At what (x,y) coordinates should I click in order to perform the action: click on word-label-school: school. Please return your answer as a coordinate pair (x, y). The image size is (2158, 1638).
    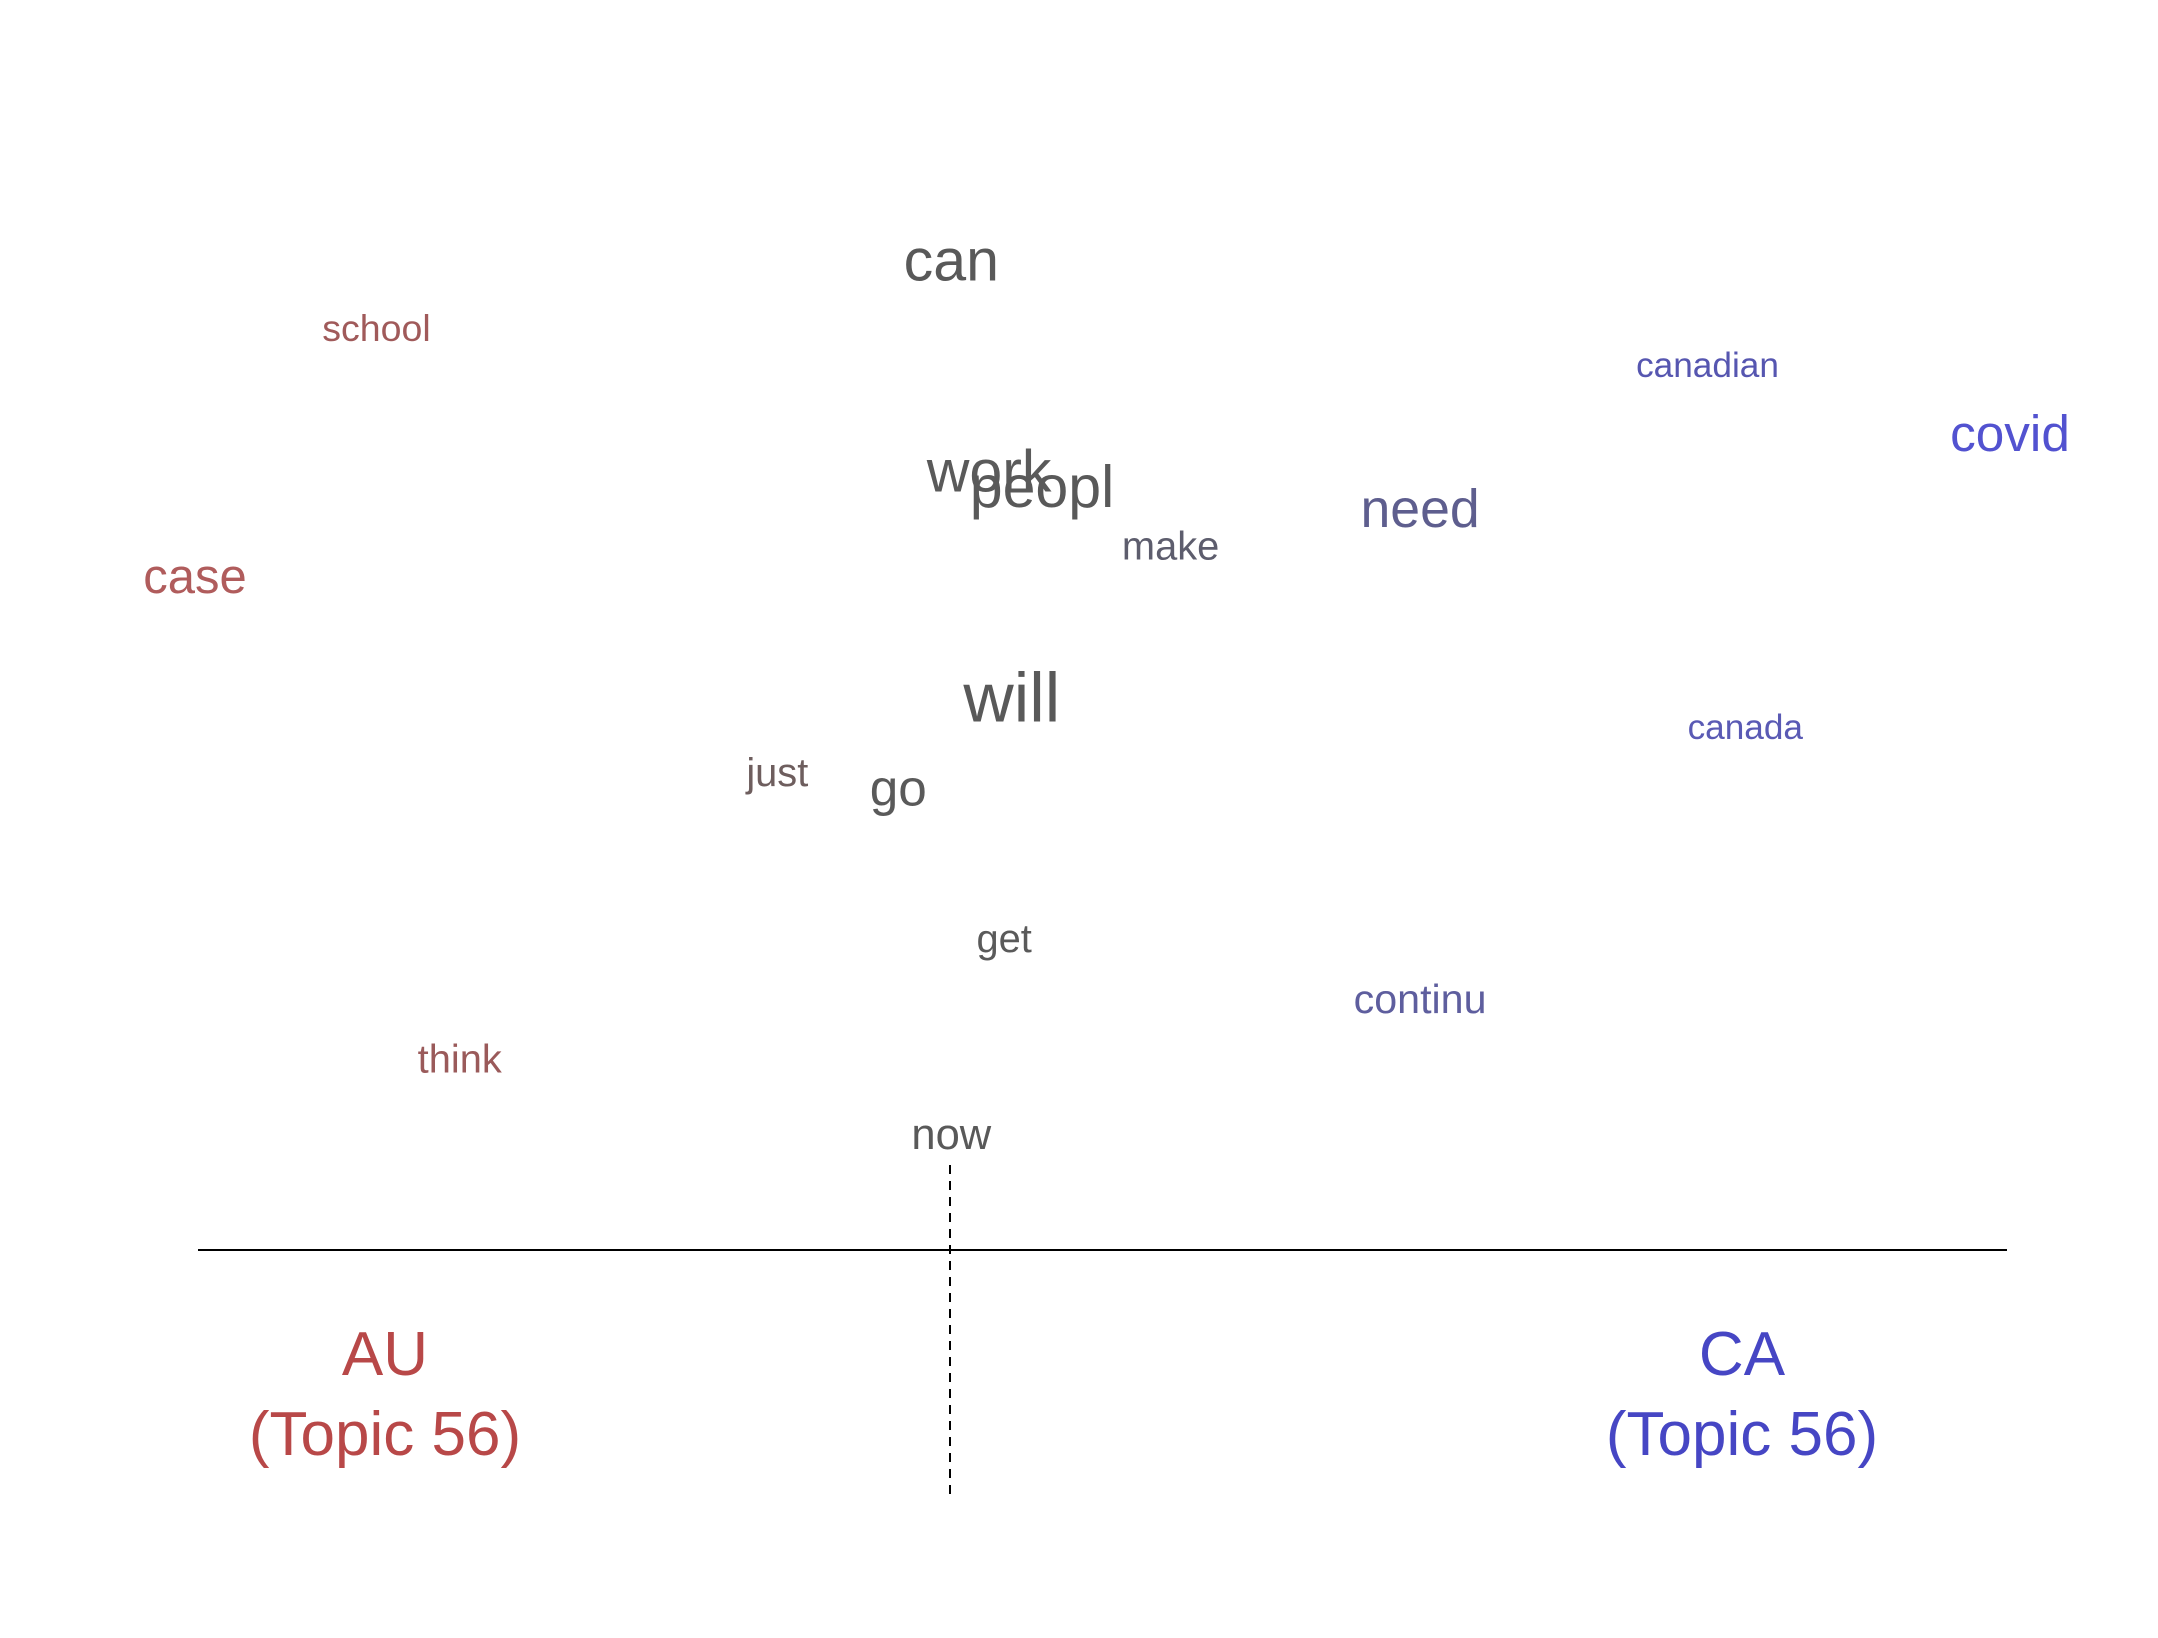
    Looking at the image, I should click on (376, 328).